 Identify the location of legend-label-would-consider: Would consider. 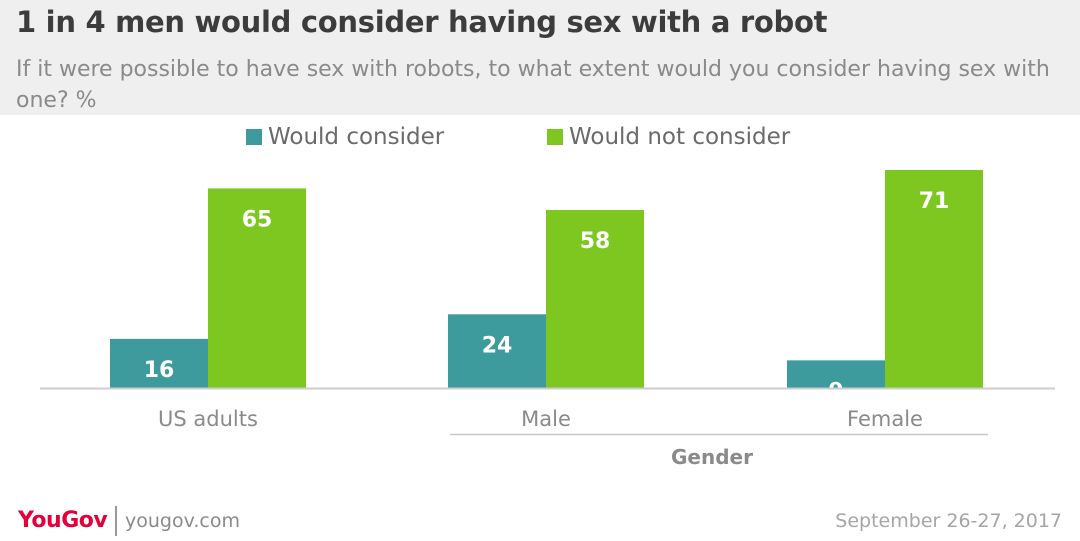
(356, 137).